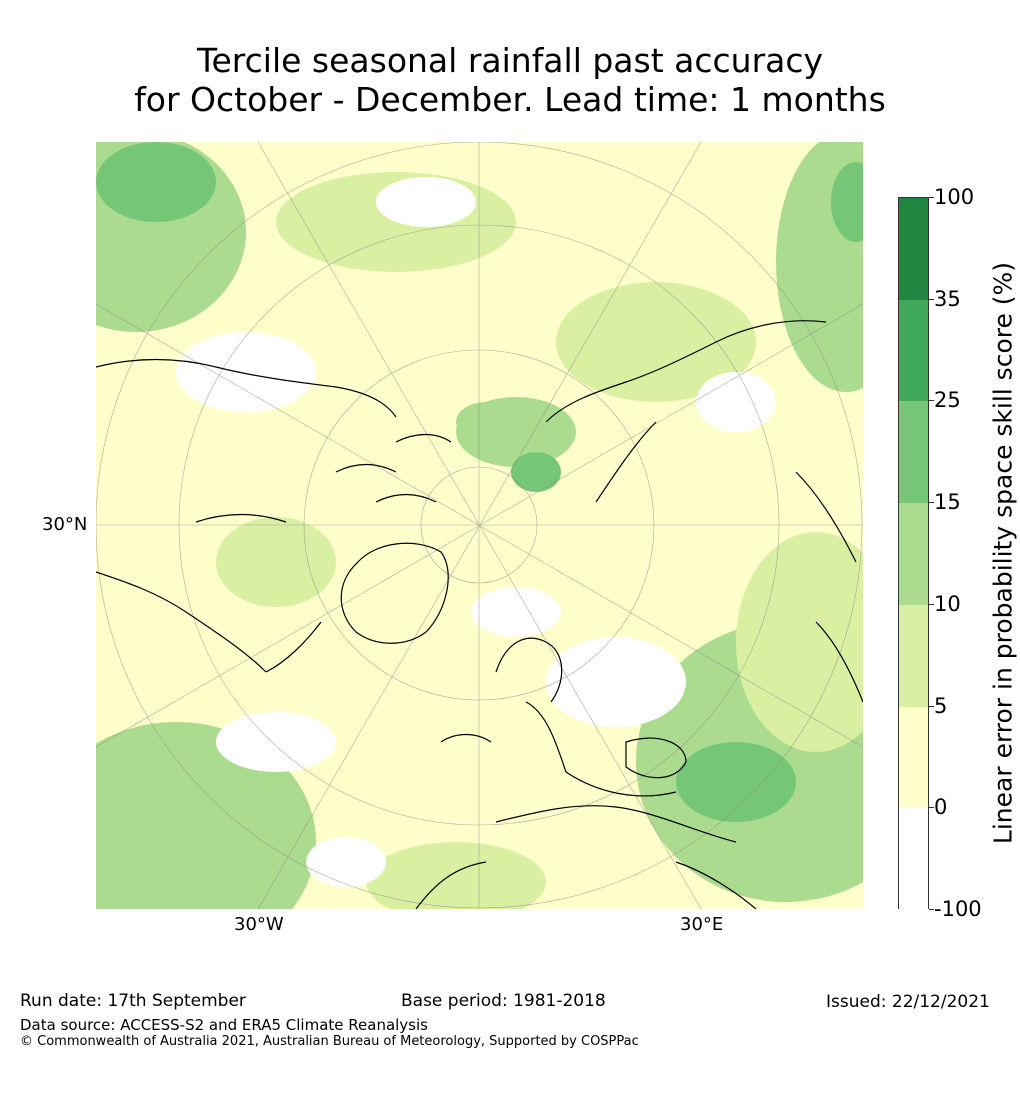 This screenshot has height=1095, width=1020. I want to click on colorbar-tick-label: 15, so click(947, 502).